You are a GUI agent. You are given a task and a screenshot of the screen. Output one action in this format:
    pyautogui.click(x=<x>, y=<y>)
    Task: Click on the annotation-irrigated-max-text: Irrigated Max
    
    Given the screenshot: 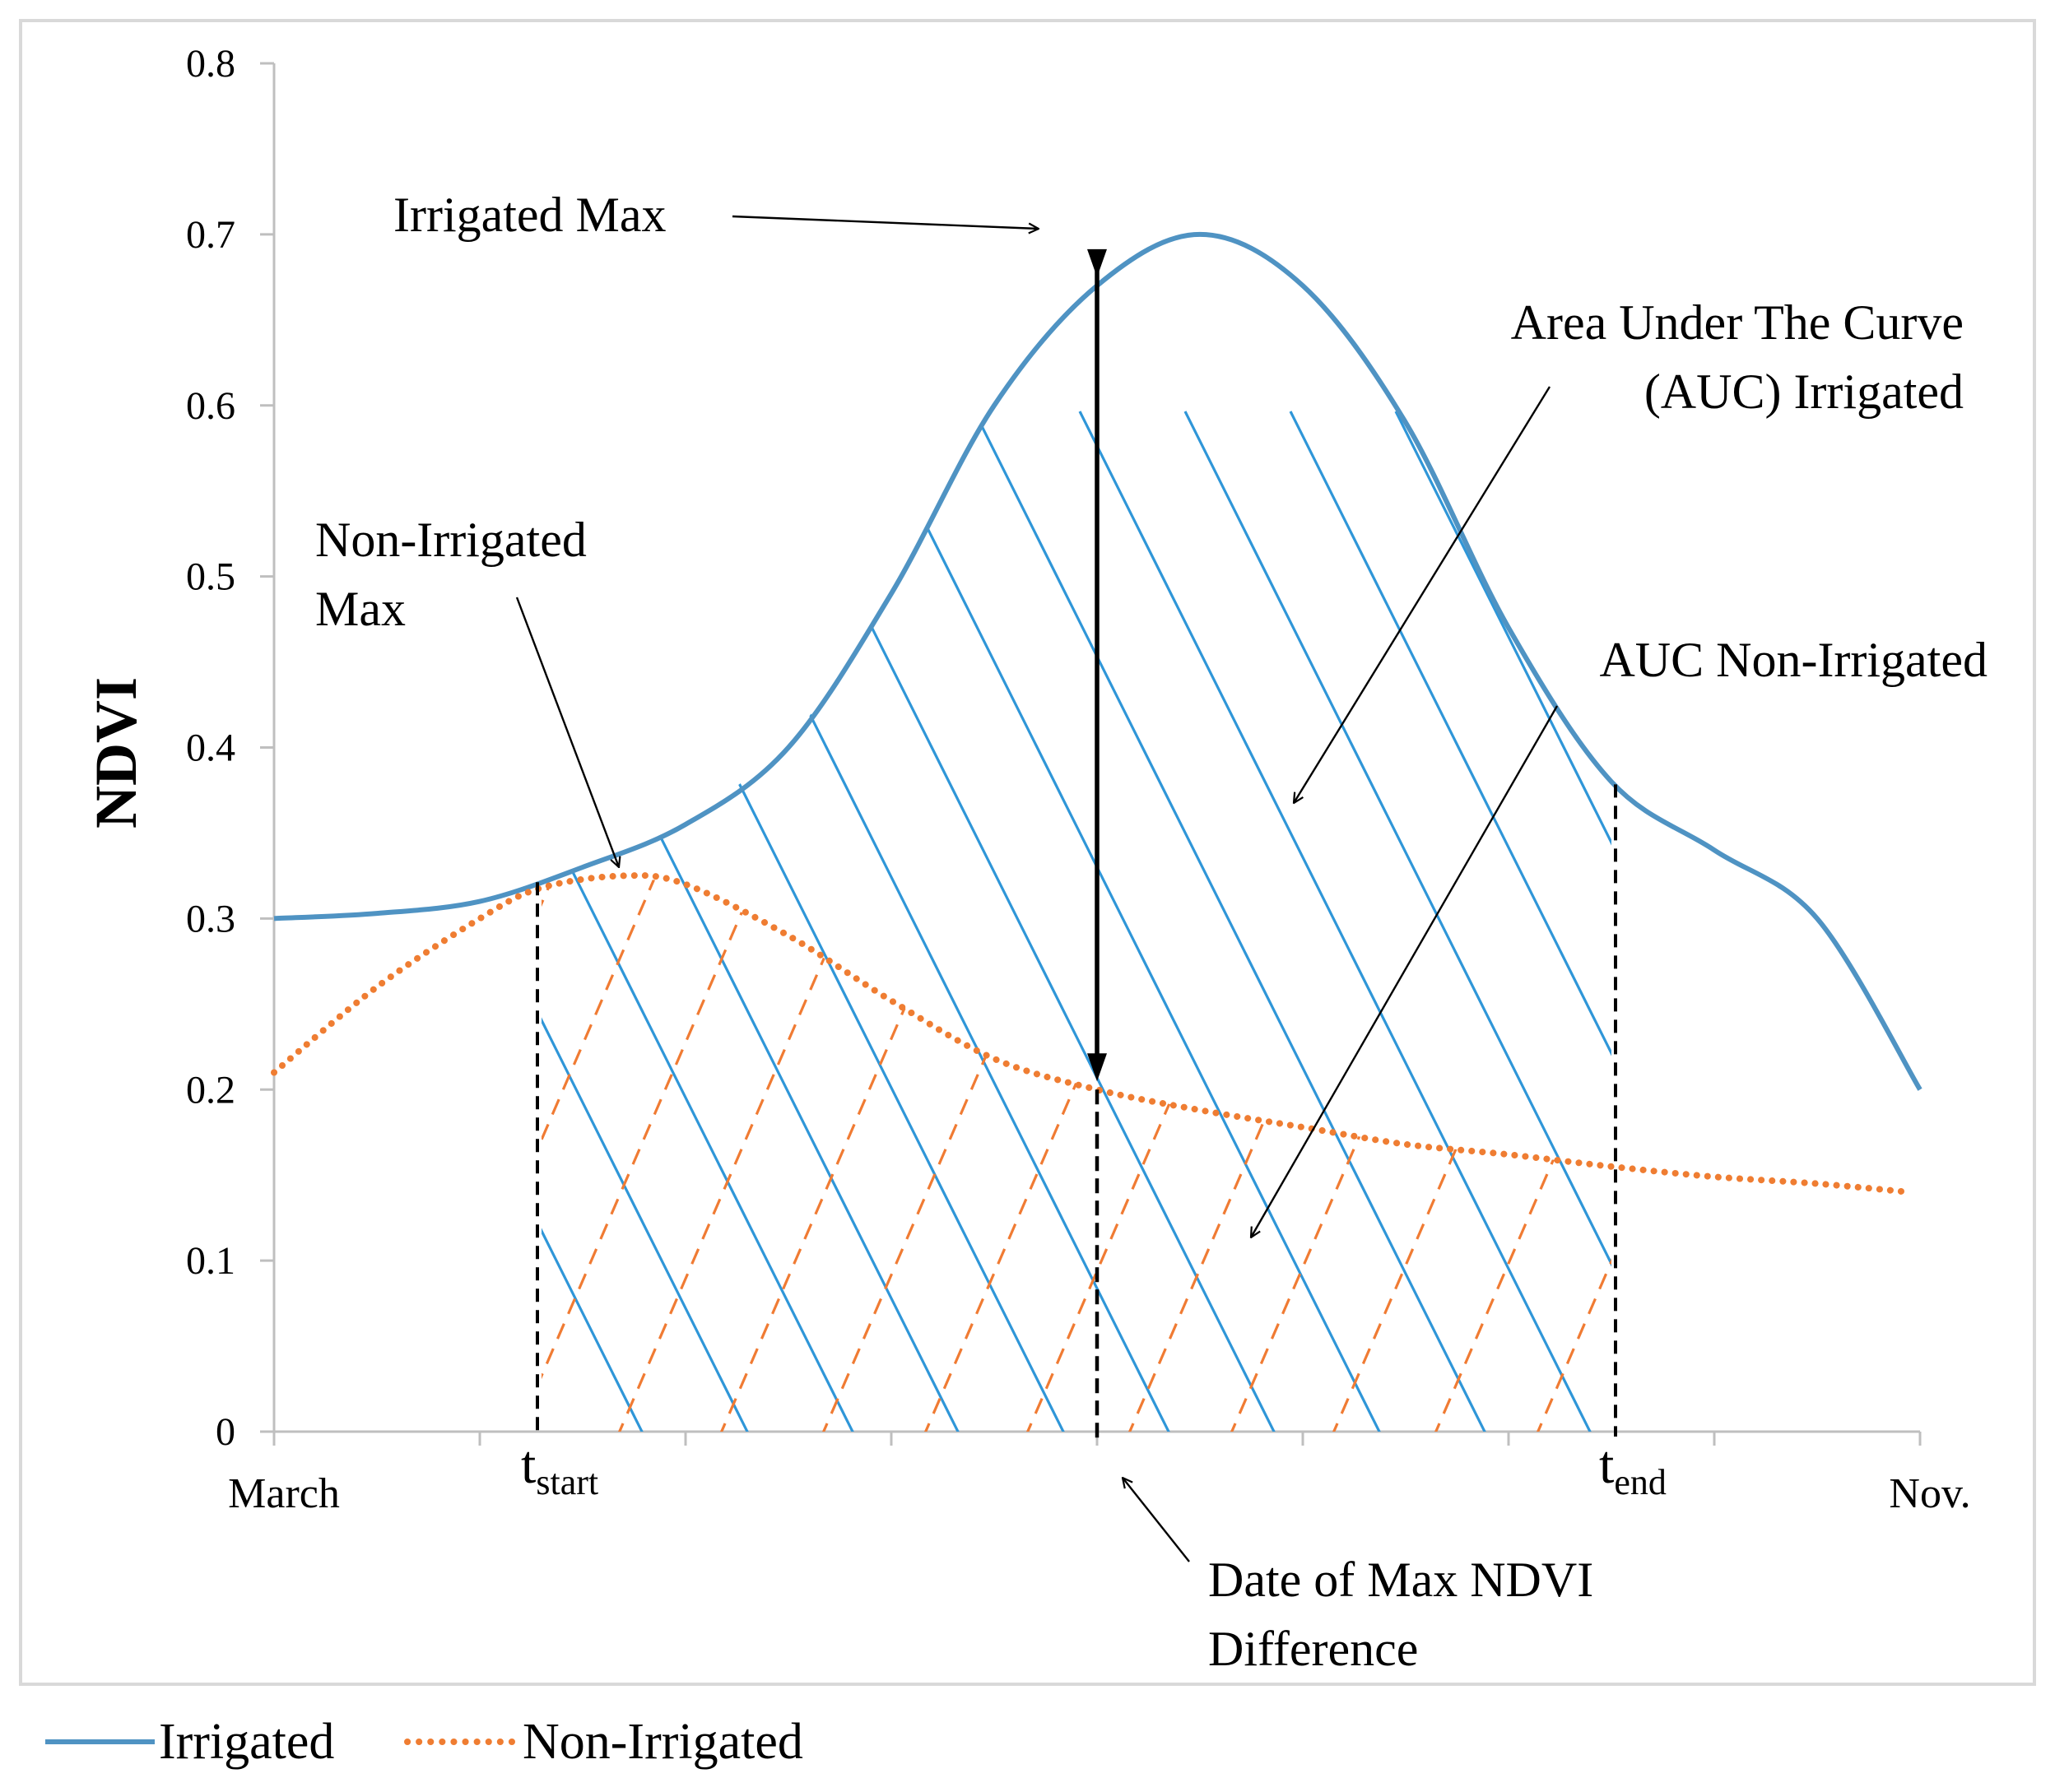 What is the action you would take?
    pyautogui.click(x=530, y=215)
    